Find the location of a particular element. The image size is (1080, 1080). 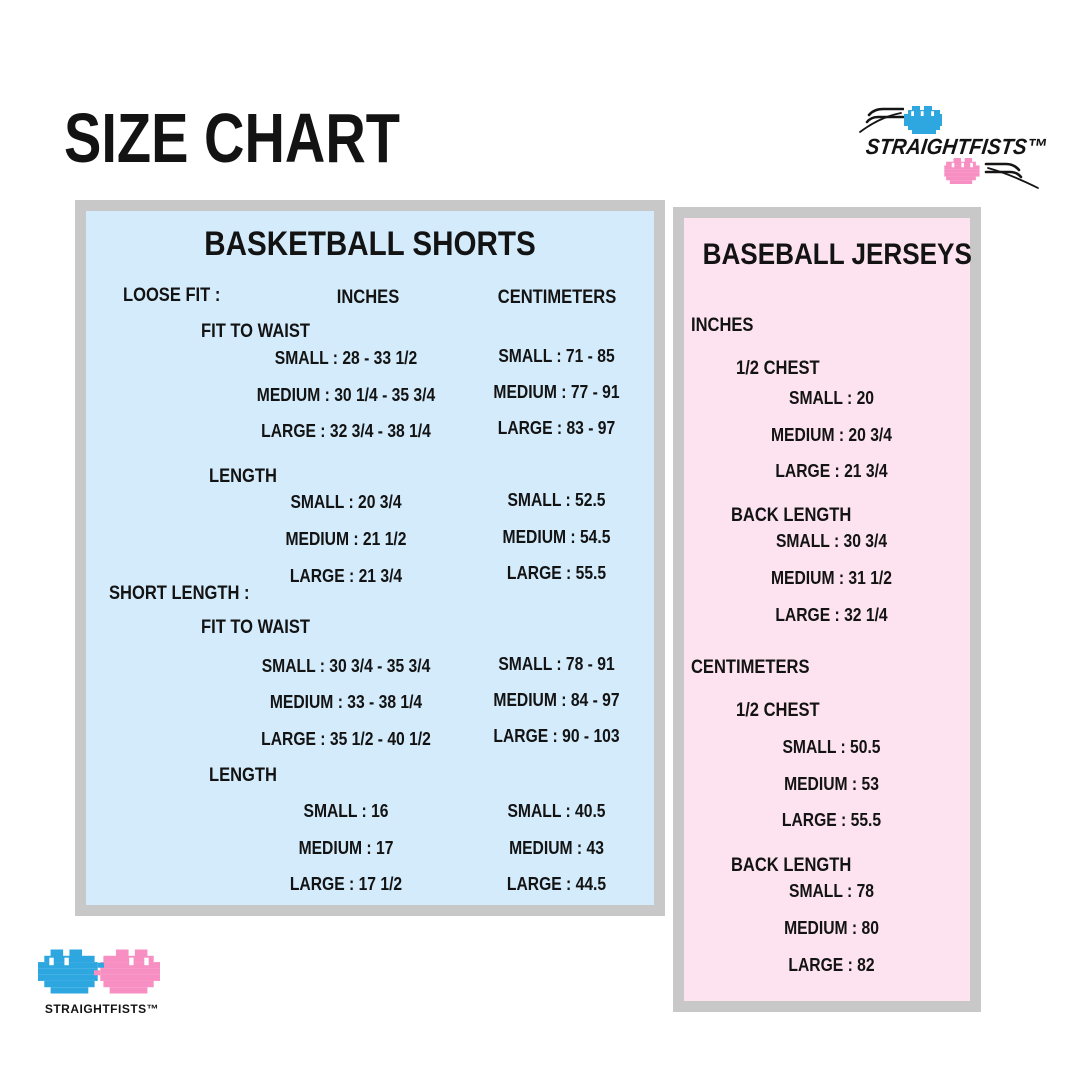

unit-label-centimeters: CENTIMETERS is located at coordinates (750, 667).